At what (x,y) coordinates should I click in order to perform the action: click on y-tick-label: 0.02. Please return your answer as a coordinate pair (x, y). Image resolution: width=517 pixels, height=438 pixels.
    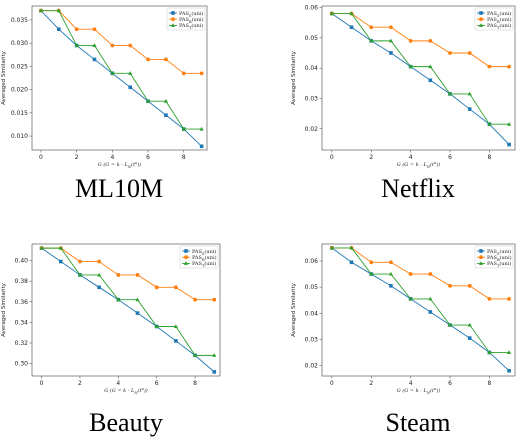
    Looking at the image, I should click on (312, 366).